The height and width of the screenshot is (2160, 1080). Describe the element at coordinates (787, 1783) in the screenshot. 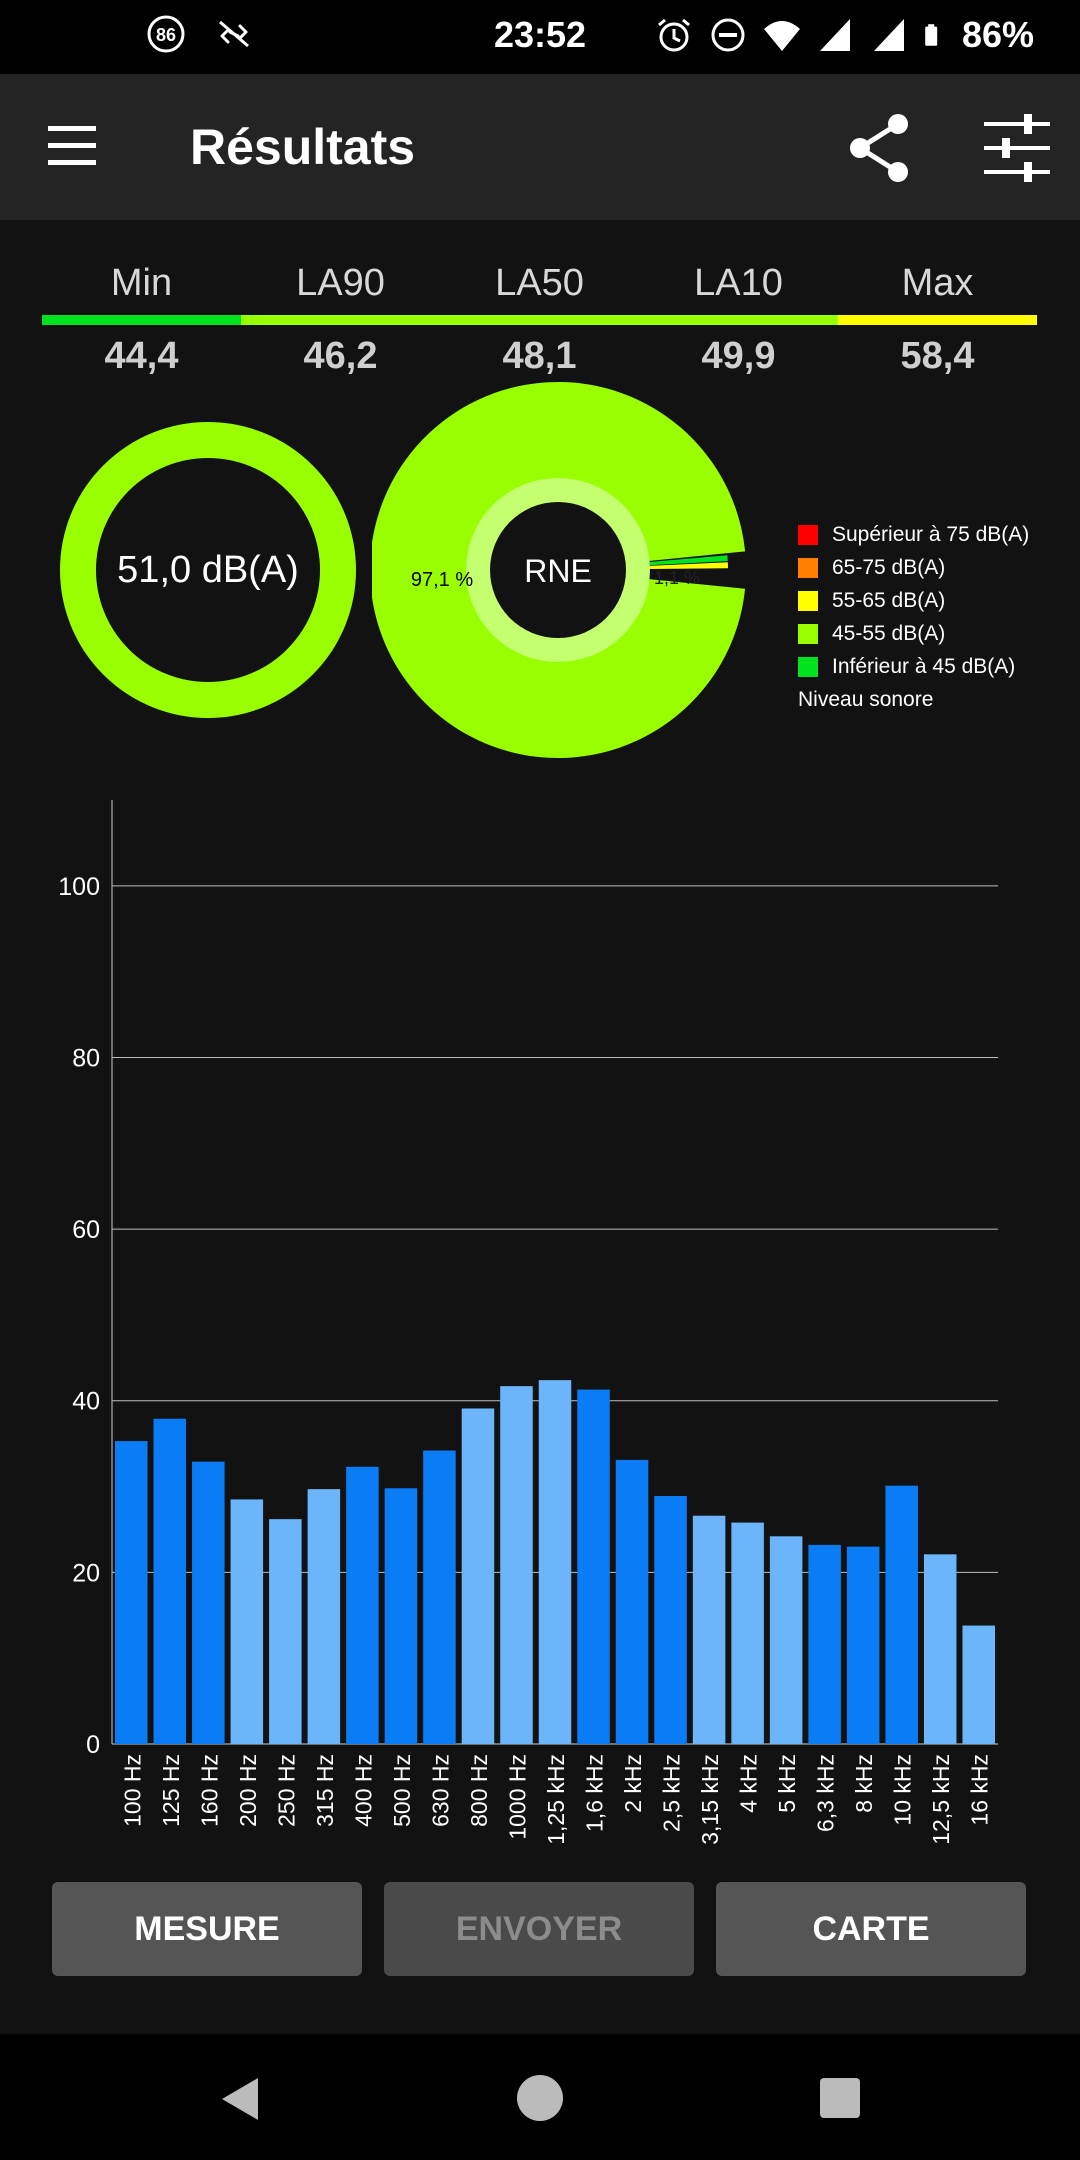

I see `x-tick-label: 5 kHz` at that location.